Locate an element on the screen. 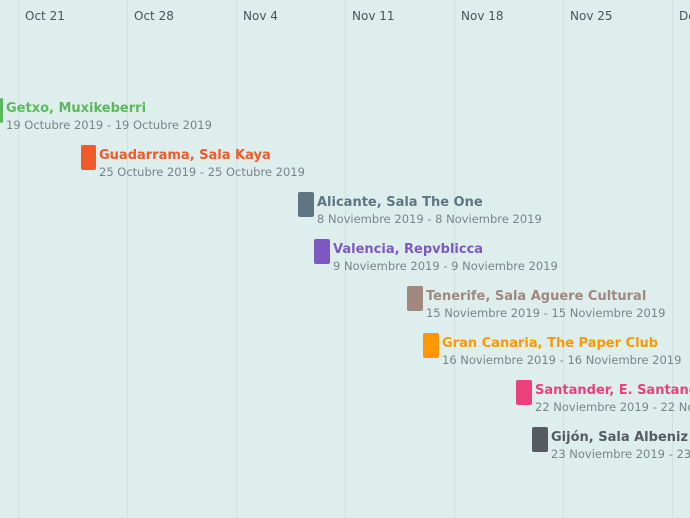  event-dates: 15 Noviembre 2019 - 15 Noviembre 2019 is located at coordinates (546, 313).